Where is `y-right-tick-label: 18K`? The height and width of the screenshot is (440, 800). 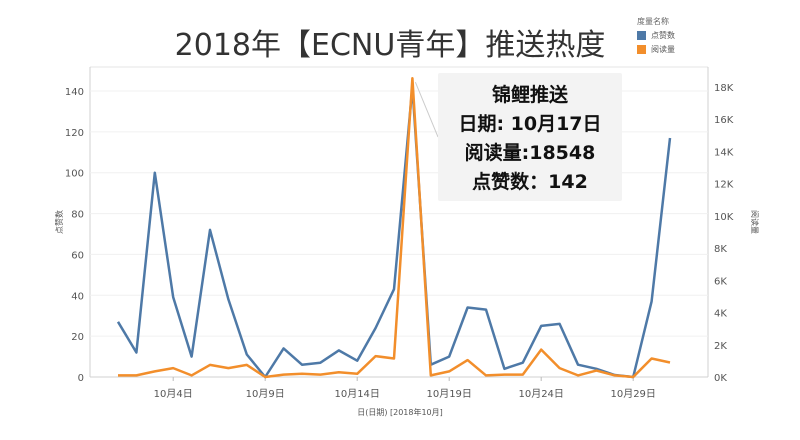 y-right-tick-label: 18K is located at coordinates (724, 88).